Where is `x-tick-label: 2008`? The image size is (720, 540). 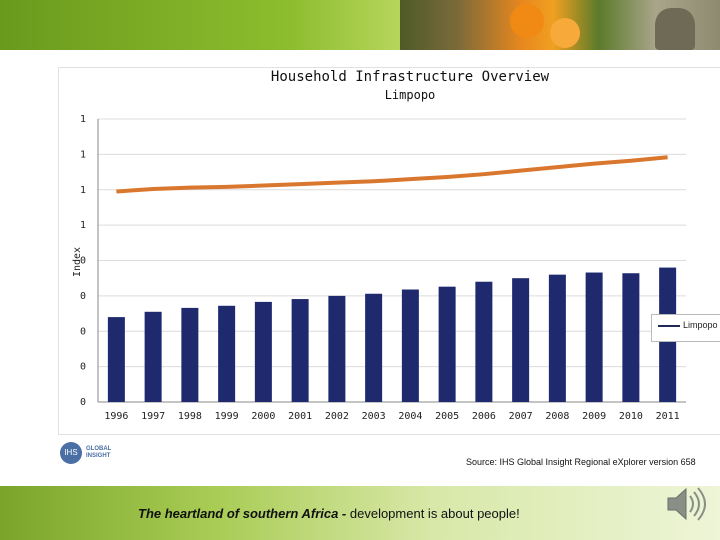
x-tick-label: 2008 is located at coordinates (557, 416).